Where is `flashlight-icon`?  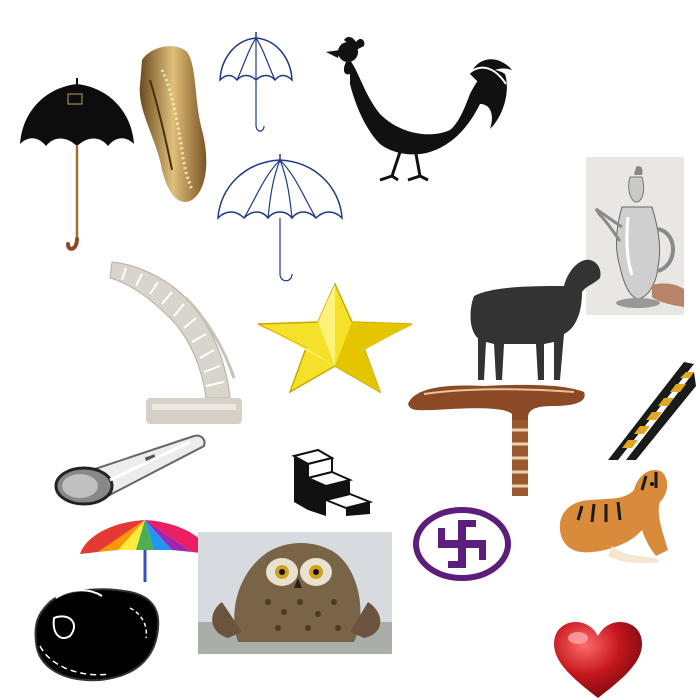
flashlight-icon is located at coordinates (129, 471).